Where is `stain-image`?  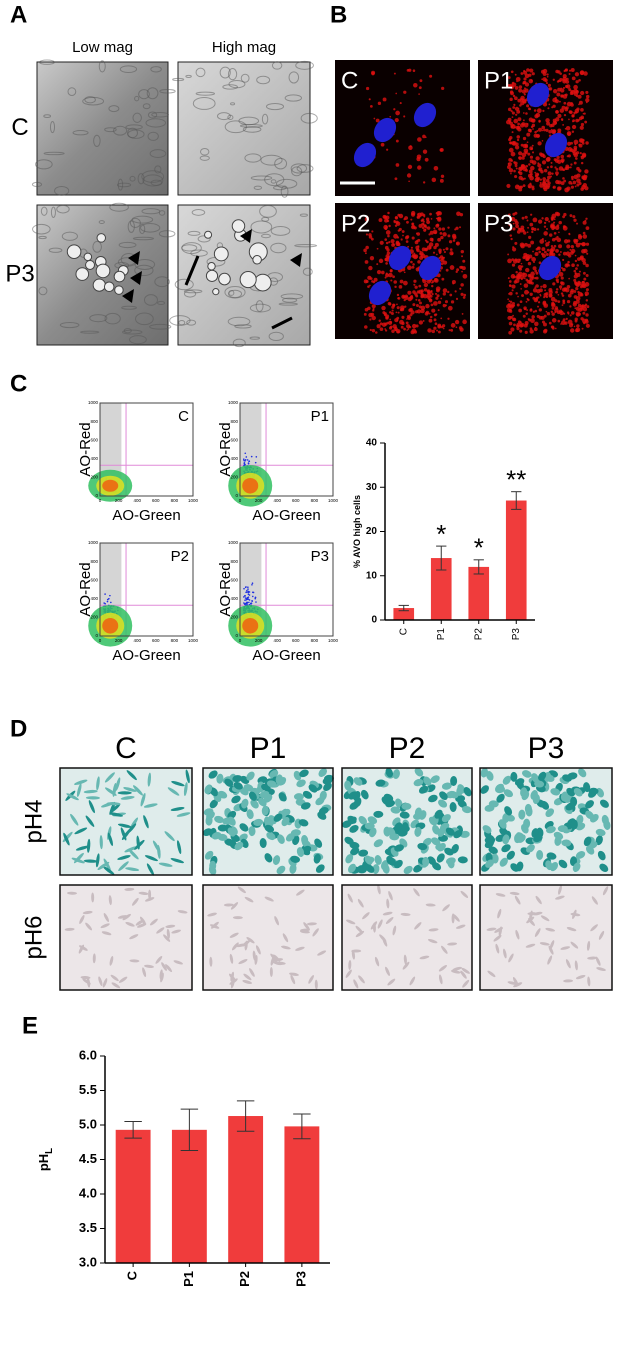
stain-image is located at coordinates (268, 937).